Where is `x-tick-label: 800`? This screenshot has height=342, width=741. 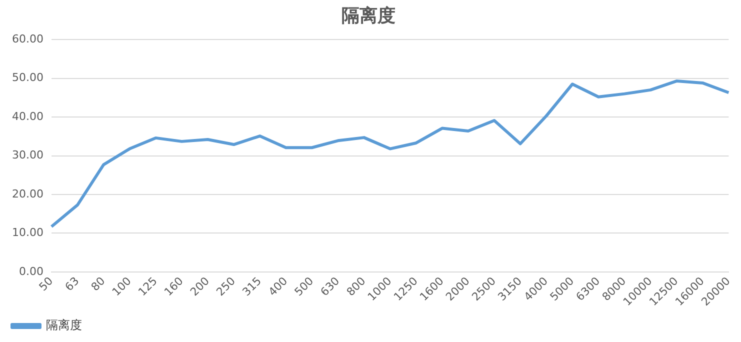
x-tick-label: 800 is located at coordinates (356, 286).